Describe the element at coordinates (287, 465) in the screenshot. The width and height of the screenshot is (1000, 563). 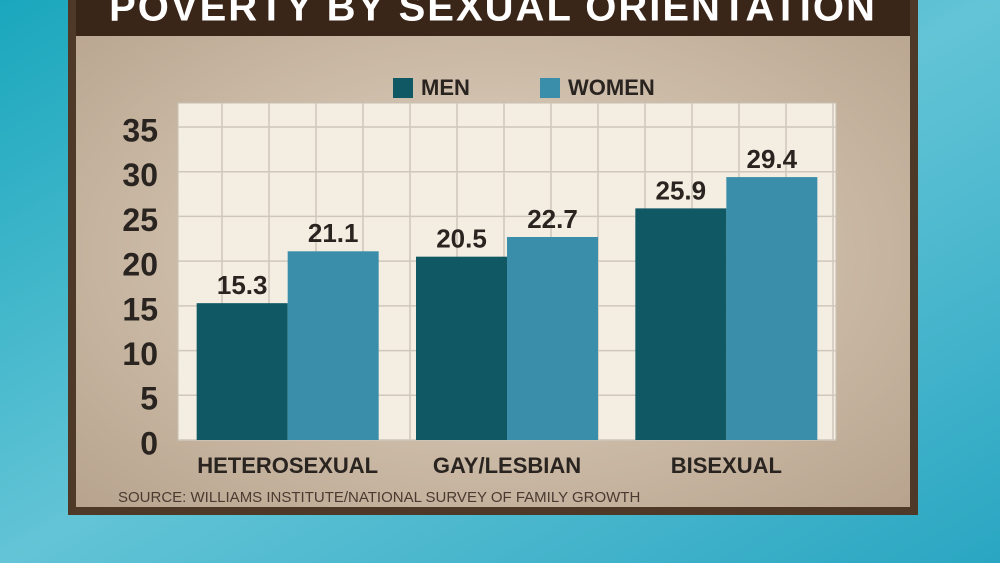
I see `x-tick-label: HETEROSEXUAL` at that location.